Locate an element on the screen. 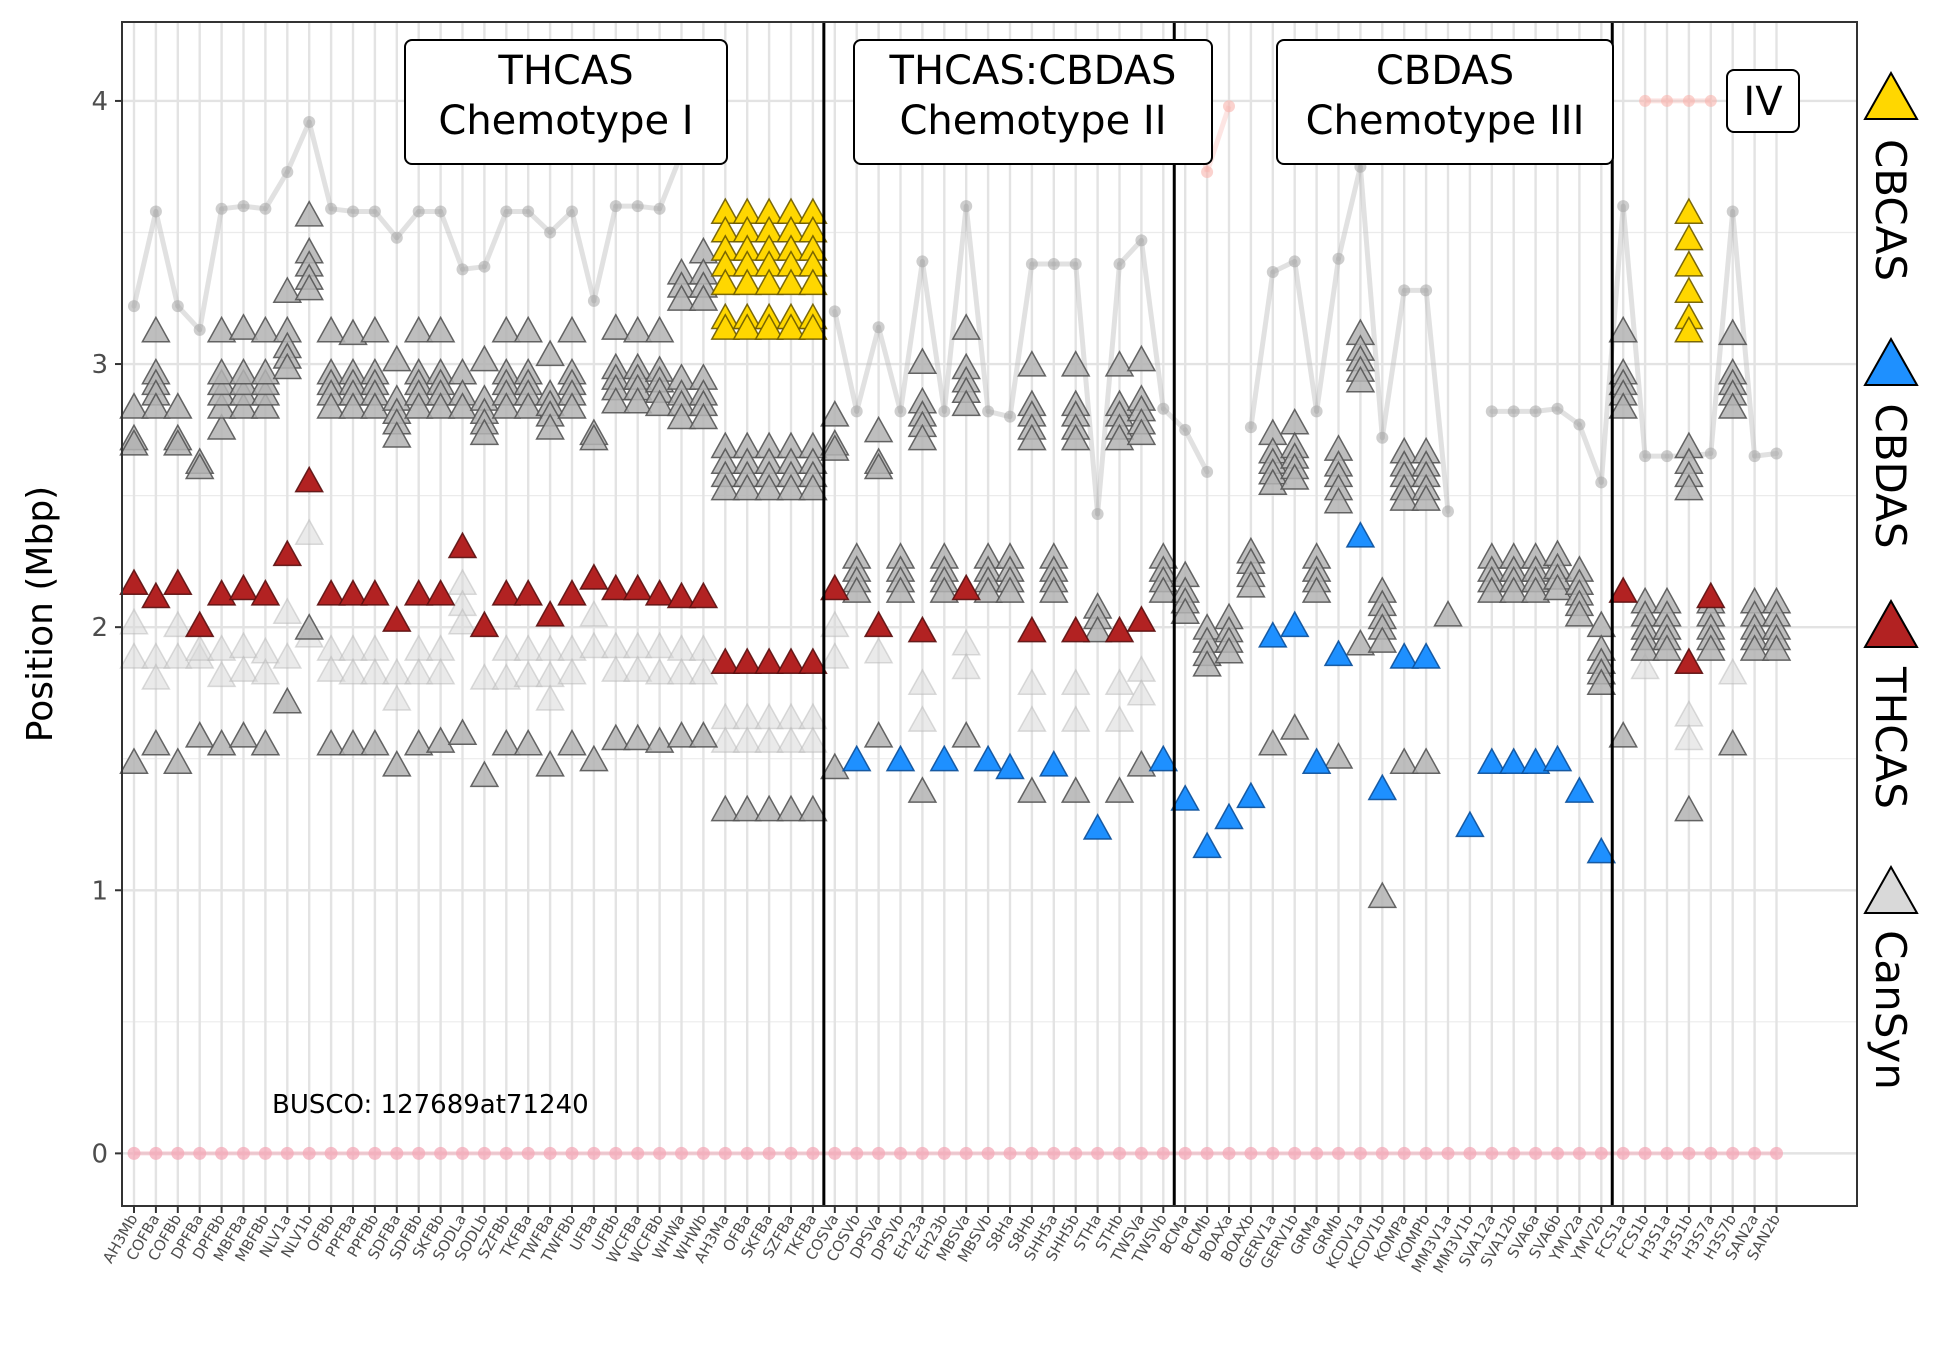  legend-label-cansyn: CanSyn is located at coordinates (1890, 1010).